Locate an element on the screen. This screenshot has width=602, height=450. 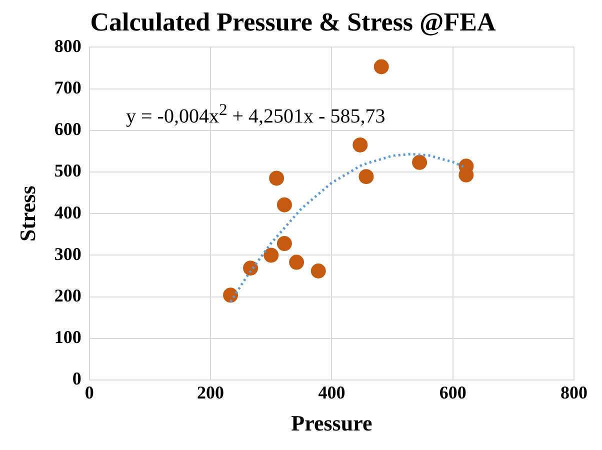
chart-title: Calculated Pressure & Stress @FEA is located at coordinates (293, 21).